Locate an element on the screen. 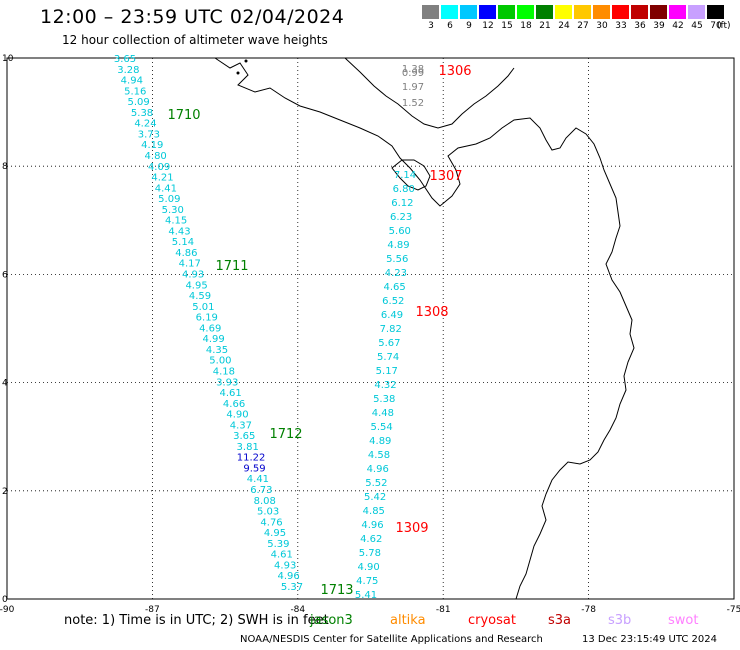 The height and width of the screenshot is (650, 740). y-tick-label: 2 is located at coordinates (5, 492).